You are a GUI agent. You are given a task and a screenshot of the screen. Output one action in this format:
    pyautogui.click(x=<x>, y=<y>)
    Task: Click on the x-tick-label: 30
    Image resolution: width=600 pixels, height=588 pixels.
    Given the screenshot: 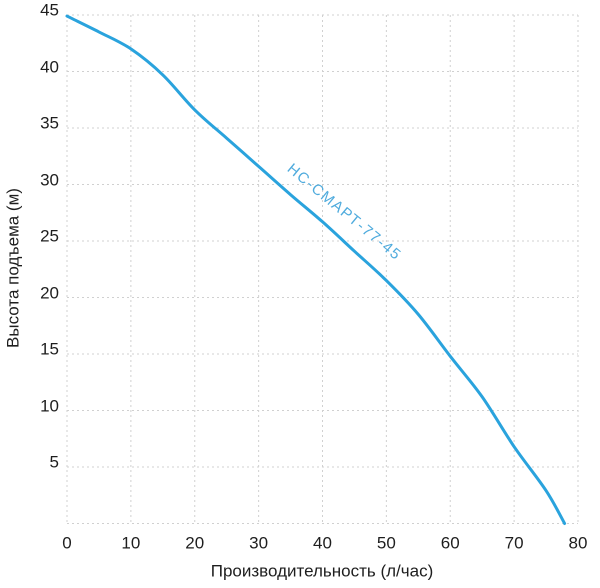 What is the action you would take?
    pyautogui.click(x=259, y=543)
    